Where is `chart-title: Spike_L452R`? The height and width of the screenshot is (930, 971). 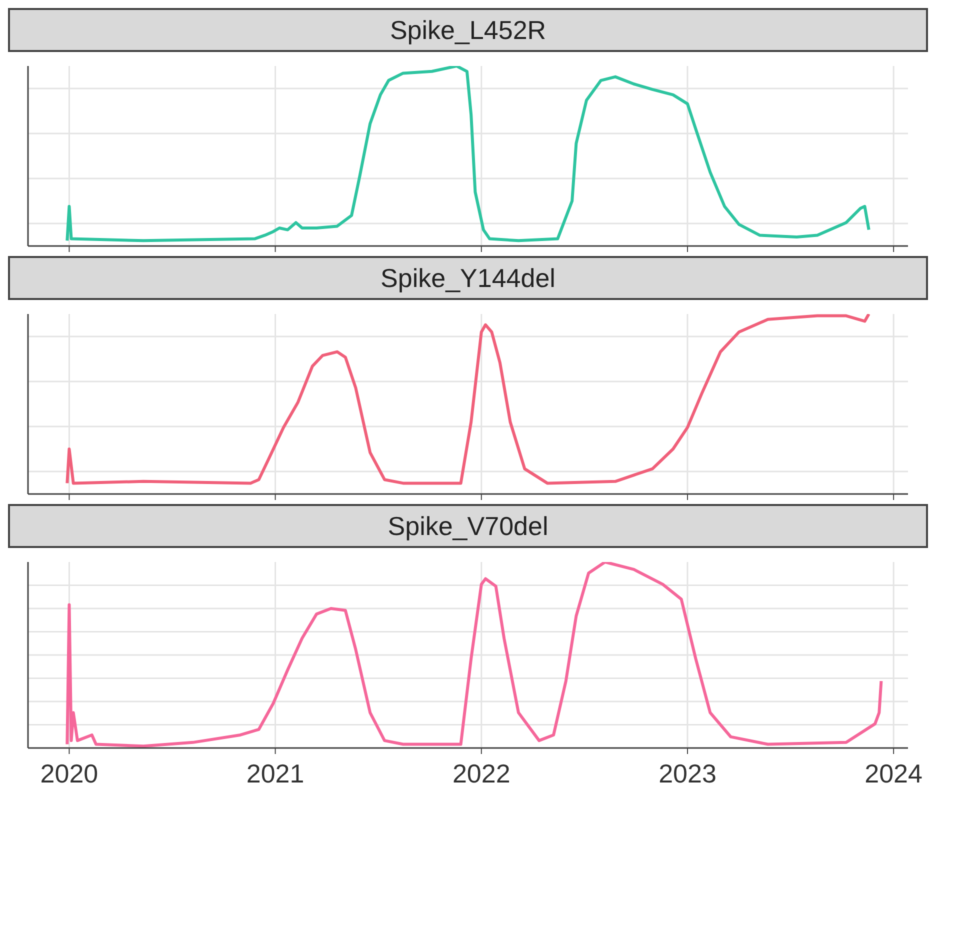 chart-title: Spike_L452R is located at coordinates (468, 30).